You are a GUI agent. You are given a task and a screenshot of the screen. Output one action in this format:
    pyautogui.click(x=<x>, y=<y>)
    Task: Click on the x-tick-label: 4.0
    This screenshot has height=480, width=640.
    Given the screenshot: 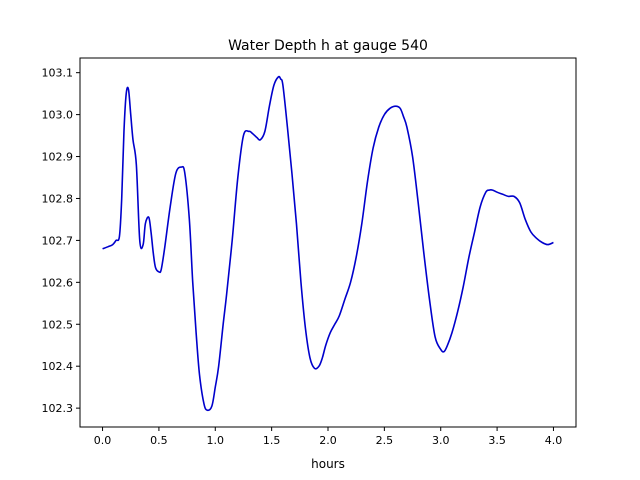 What is the action you would take?
    pyautogui.click(x=554, y=440)
    